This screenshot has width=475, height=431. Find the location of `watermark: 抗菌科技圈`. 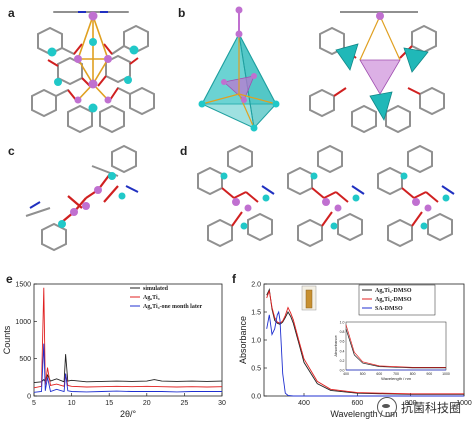

watermark: 抗菌科技圈 is located at coordinates (418, 407).